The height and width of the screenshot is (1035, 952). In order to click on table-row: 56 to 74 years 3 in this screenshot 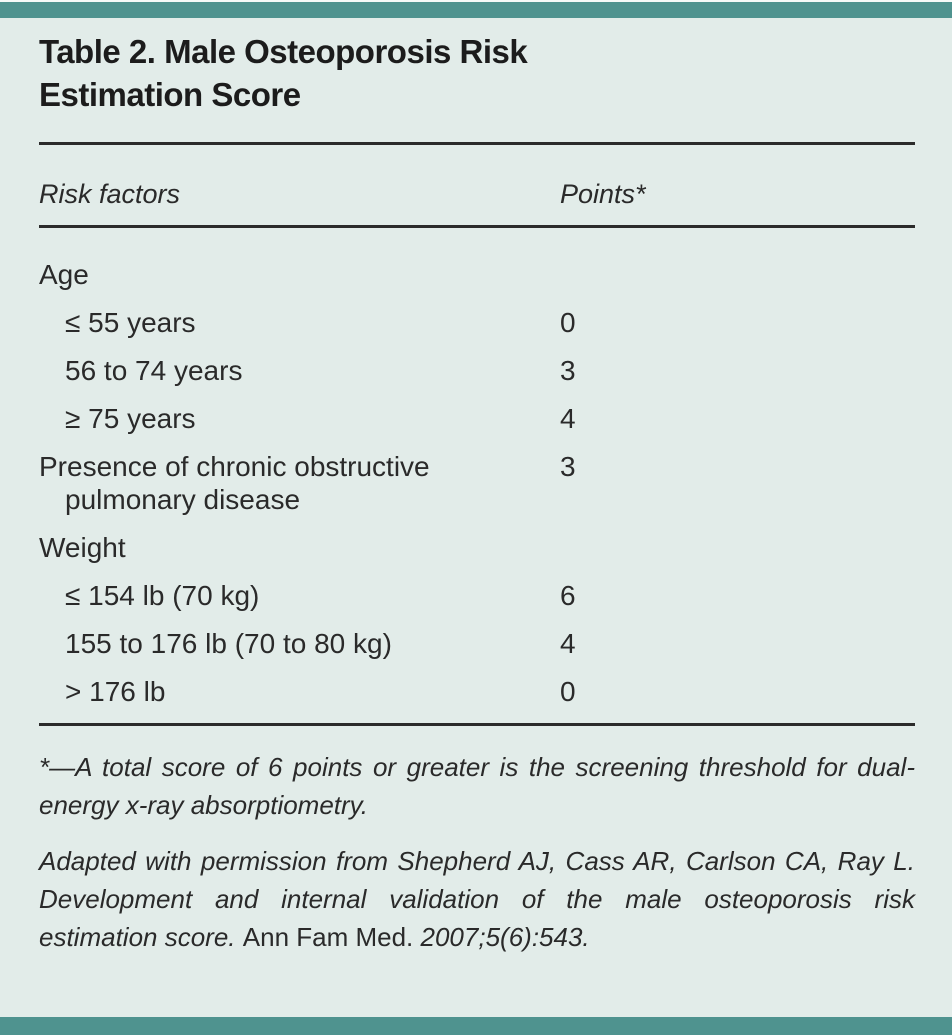, I will do `click(477, 370)`.